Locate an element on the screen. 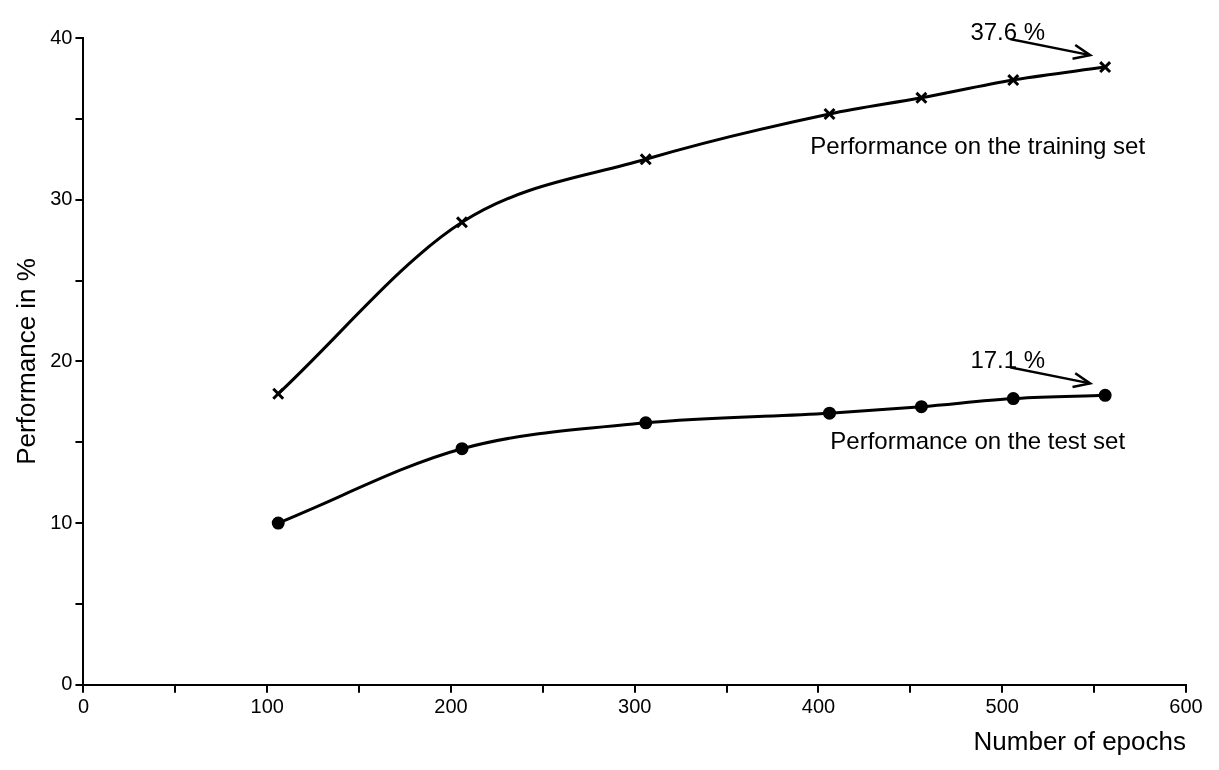 The image size is (1219, 770). x-tick-label: 300 is located at coordinates (635, 706).